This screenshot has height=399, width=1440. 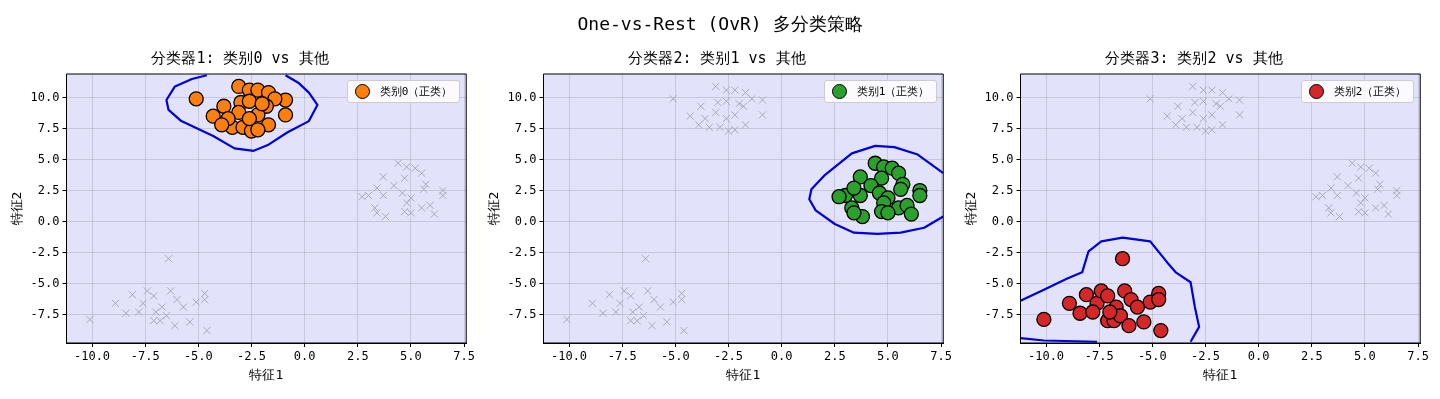 What do you see at coordinates (198, 356) in the screenshot?
I see `x-tick-label: -5.0` at bounding box center [198, 356].